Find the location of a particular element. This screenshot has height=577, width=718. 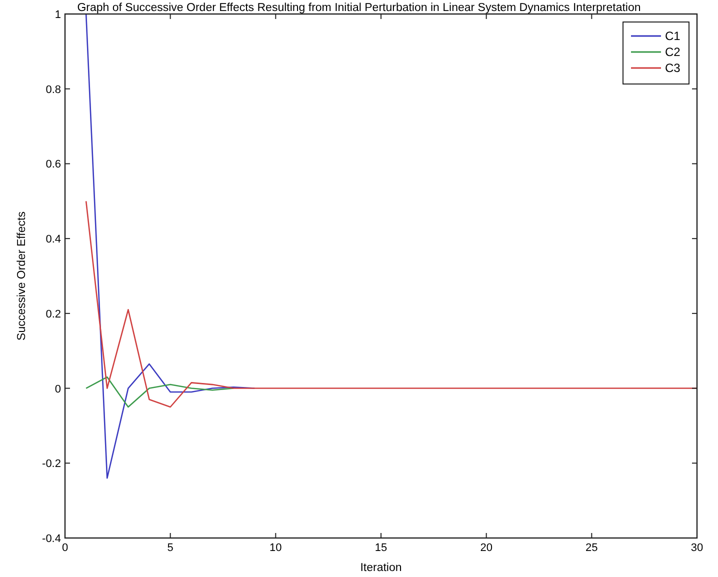

x-tick-label: 5 is located at coordinates (170, 548).